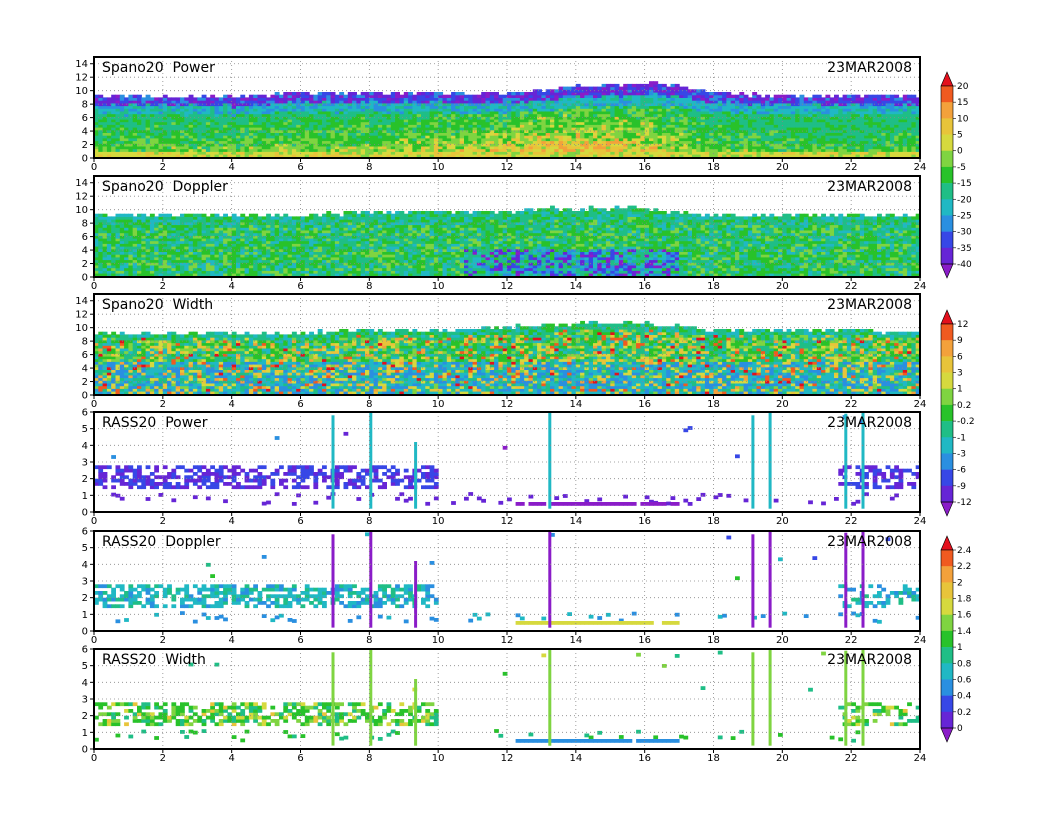  Describe the element at coordinates (947, 735) in the screenshot. I see `colorbar-bottom-arrow` at that location.